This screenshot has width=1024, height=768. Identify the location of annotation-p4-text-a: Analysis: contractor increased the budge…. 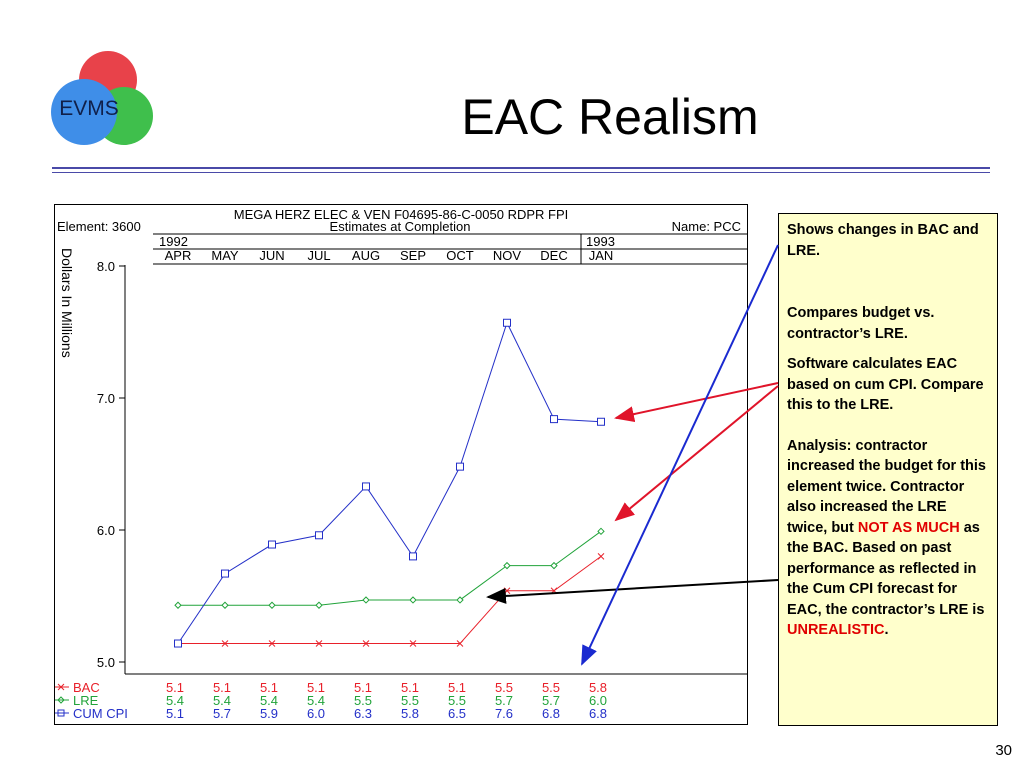
(886, 486).